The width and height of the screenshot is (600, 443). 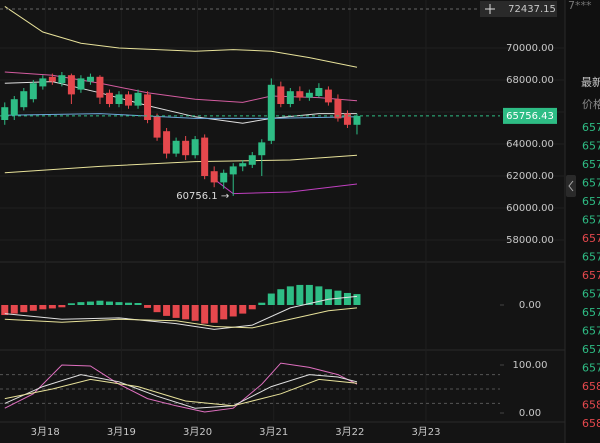 I want to click on y-tick-label: 62000.00, so click(x=530, y=176).